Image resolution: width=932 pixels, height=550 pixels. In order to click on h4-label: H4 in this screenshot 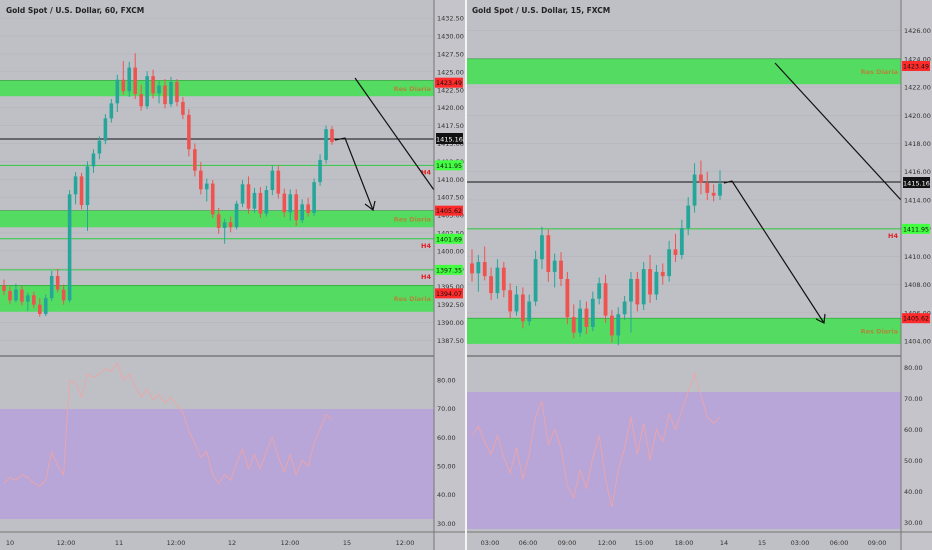, I will do `click(426, 246)`.